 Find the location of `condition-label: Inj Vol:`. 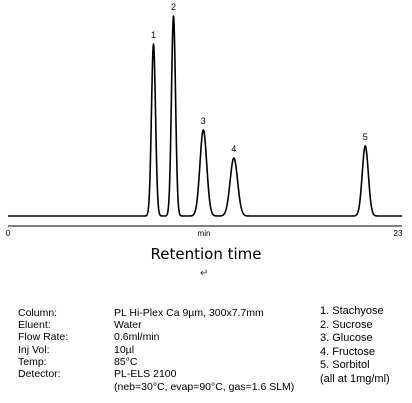

condition-label: Inj Vol: is located at coordinates (34, 349).